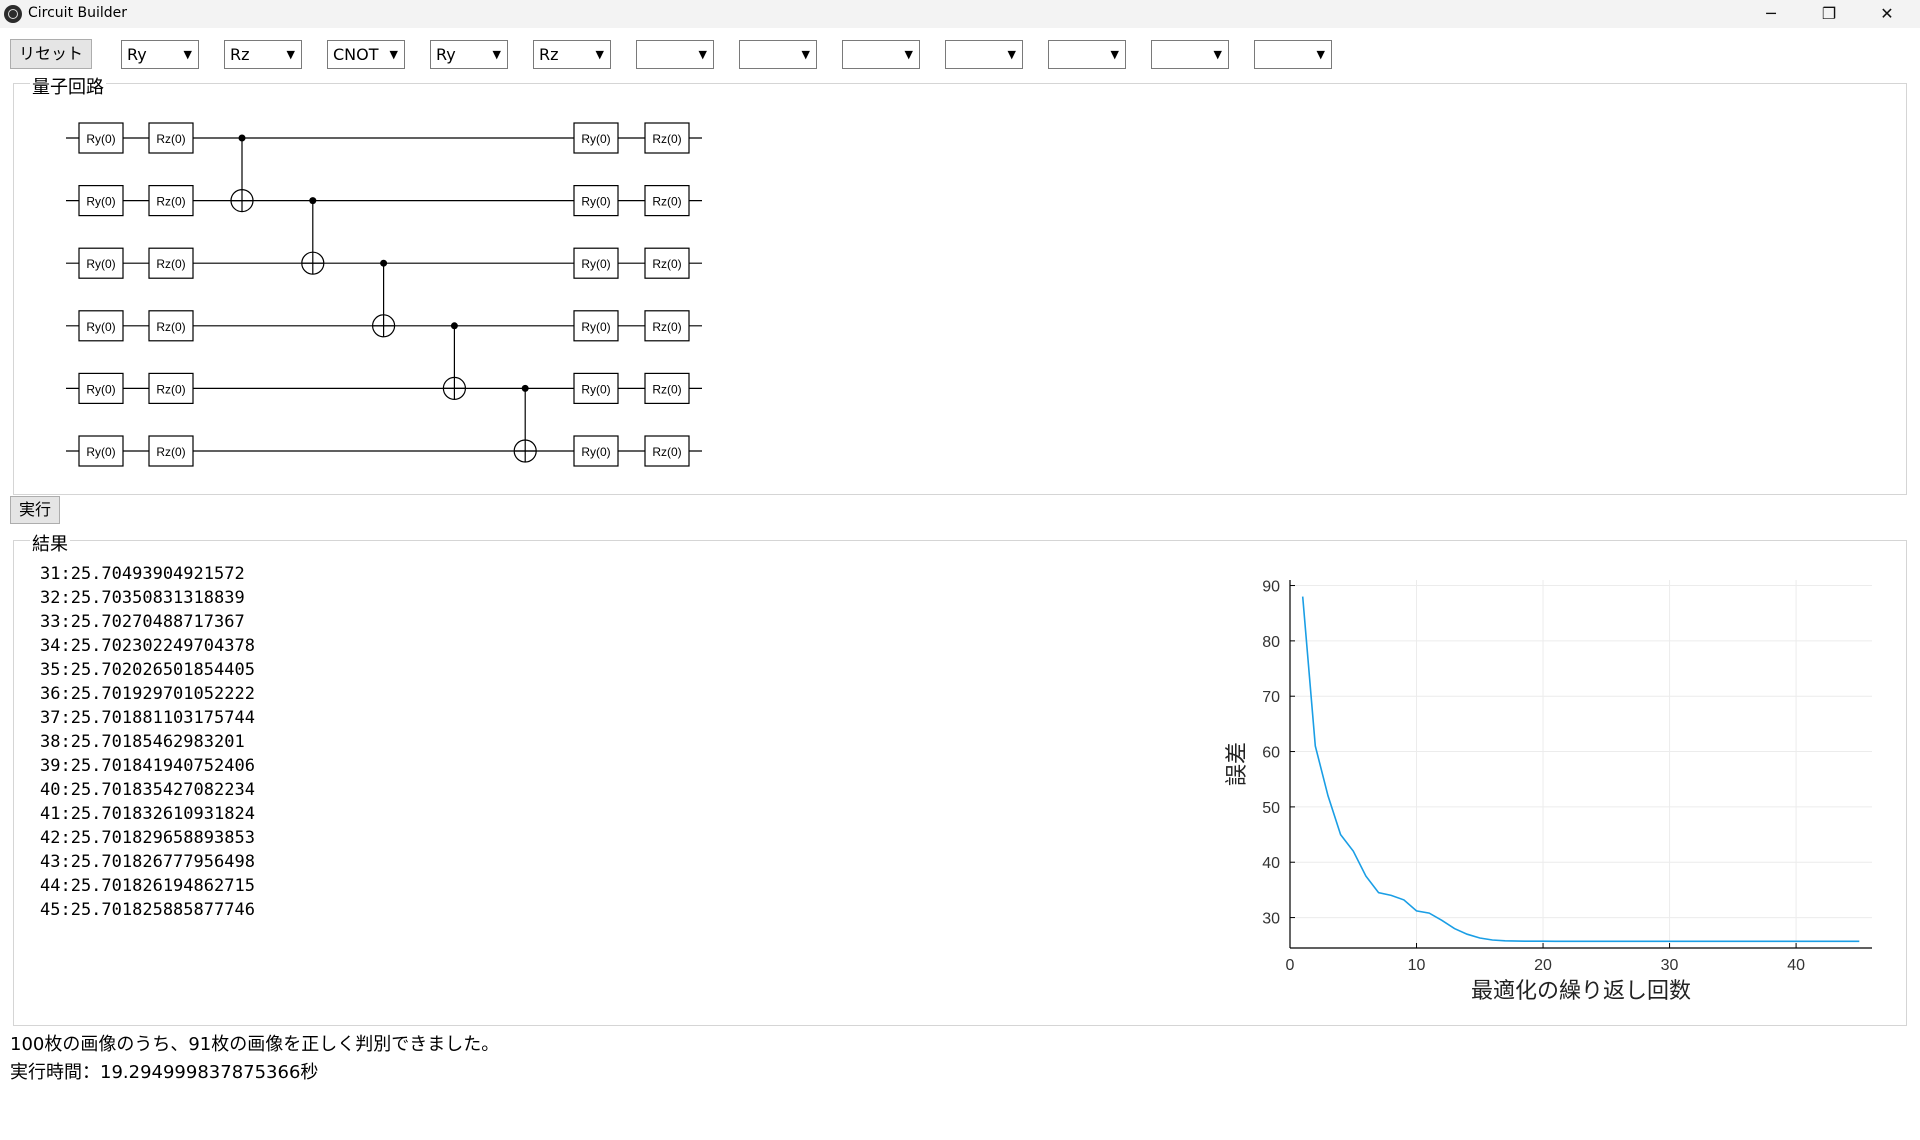  Describe the element at coordinates (50, 543) in the screenshot. I see `result-legend: 結果` at that location.